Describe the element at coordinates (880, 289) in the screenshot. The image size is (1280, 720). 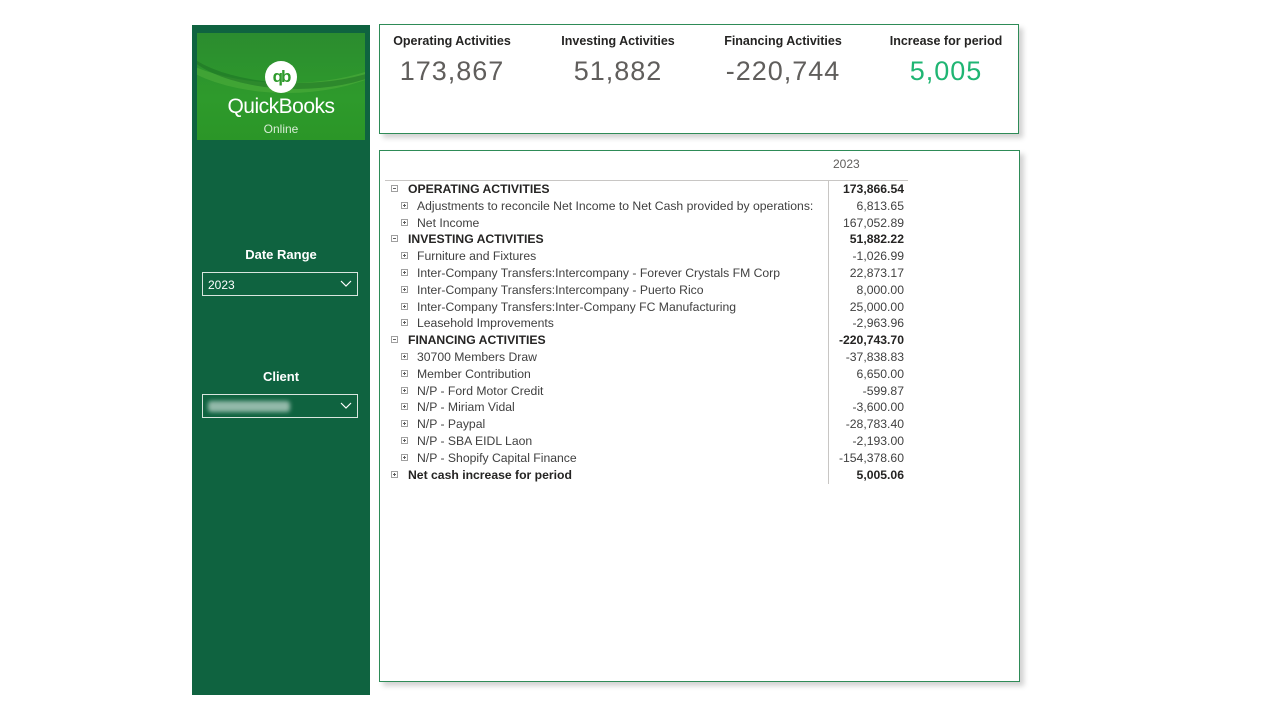
I see `row-value: 8,000.00` at that location.